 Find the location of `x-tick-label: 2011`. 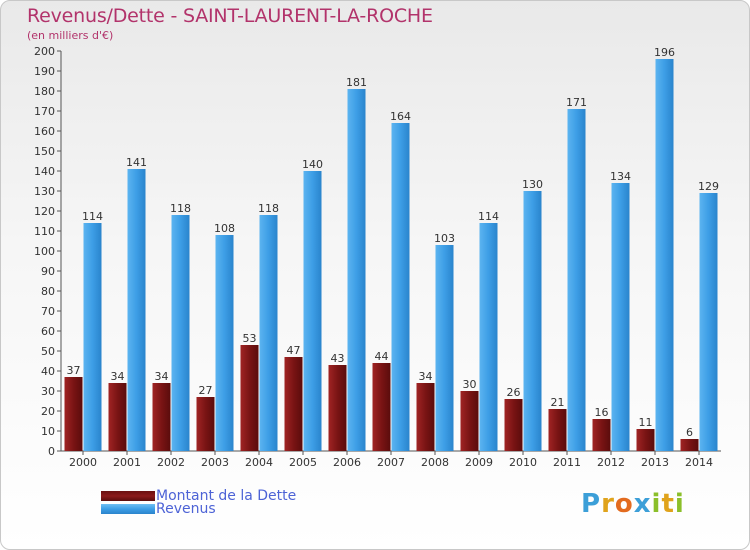

x-tick-label: 2011 is located at coordinates (567, 462).